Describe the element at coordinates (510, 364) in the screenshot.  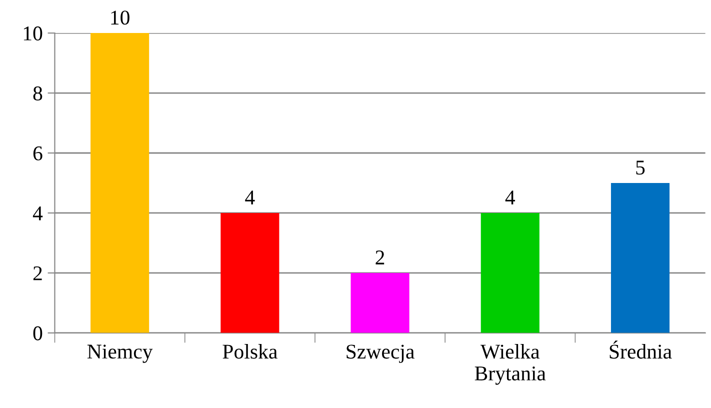
I see `x-tick-label: Wielka Brytania` at that location.